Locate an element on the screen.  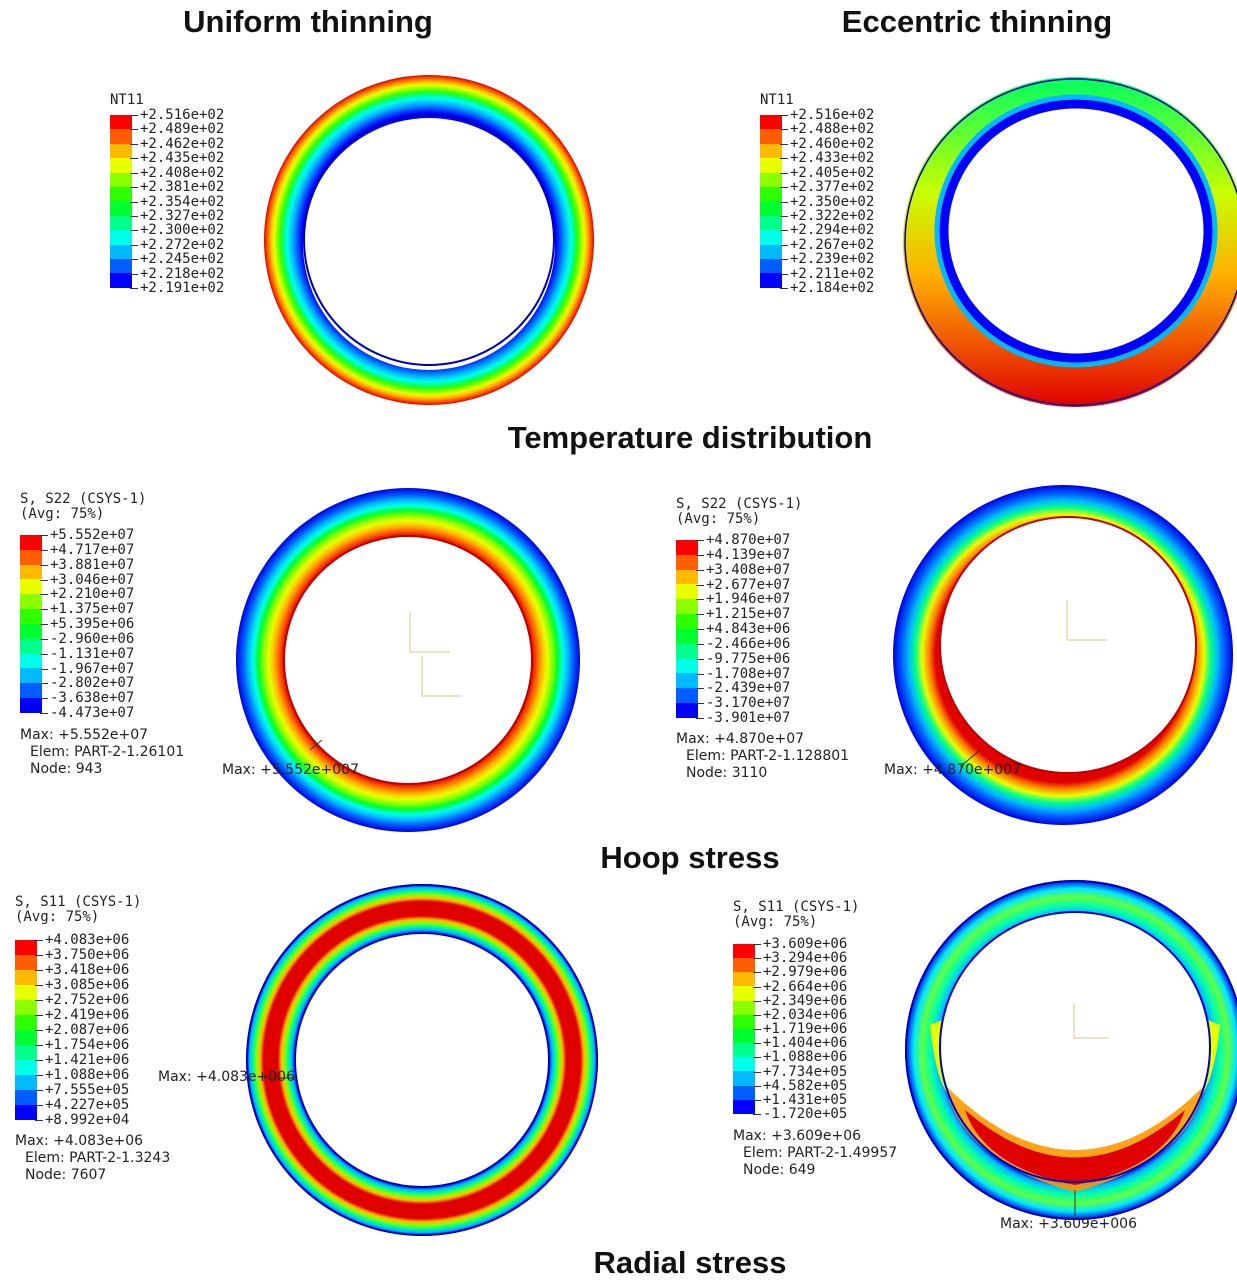
legend-value: +2.300e+02 is located at coordinates (182, 230).